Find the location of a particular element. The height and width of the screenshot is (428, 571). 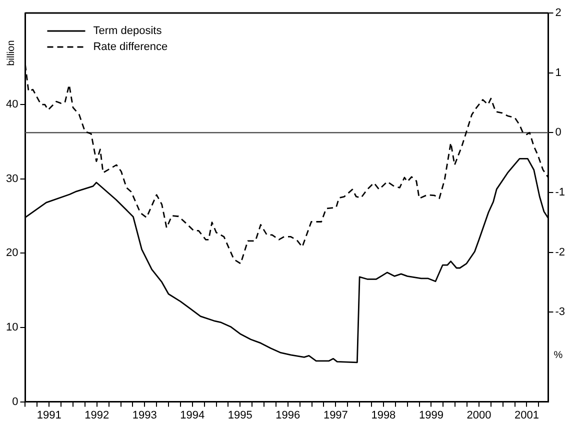

y-tick-label: 20 is located at coordinates (12, 253).